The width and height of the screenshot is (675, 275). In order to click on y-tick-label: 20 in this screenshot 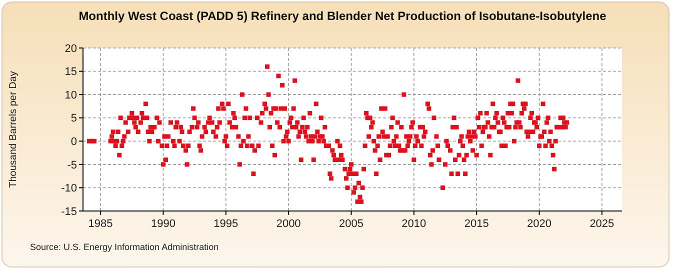, I will do `click(70, 48)`.